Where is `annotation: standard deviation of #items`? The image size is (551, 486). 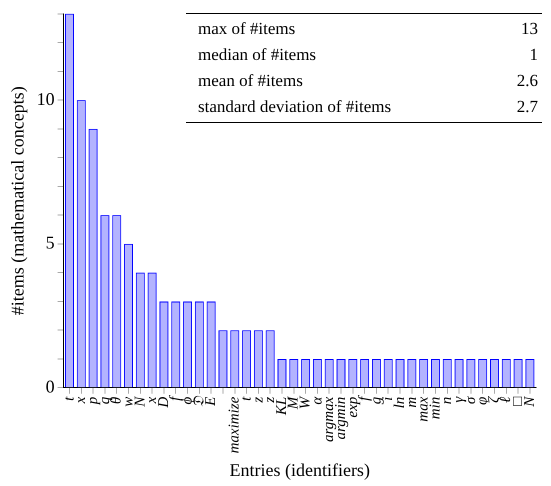 annotation: standard deviation of #items is located at coordinates (295, 107).